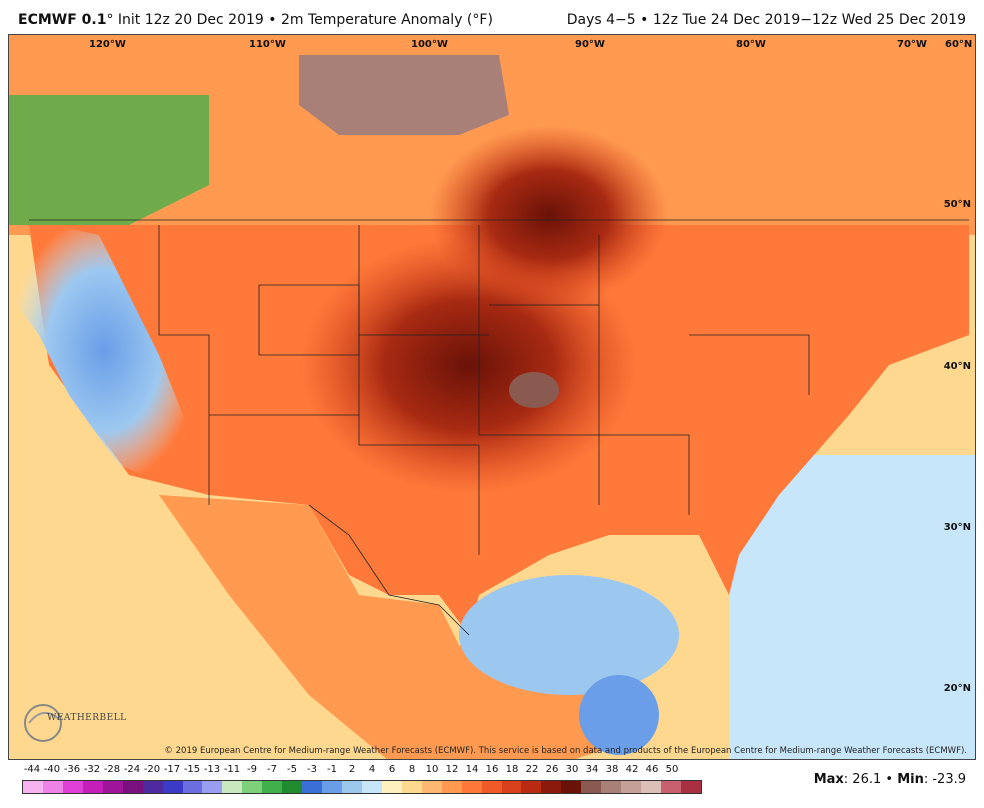  Describe the element at coordinates (959, 44) in the screenshot. I see `lat-label-60n: 60°N` at that location.